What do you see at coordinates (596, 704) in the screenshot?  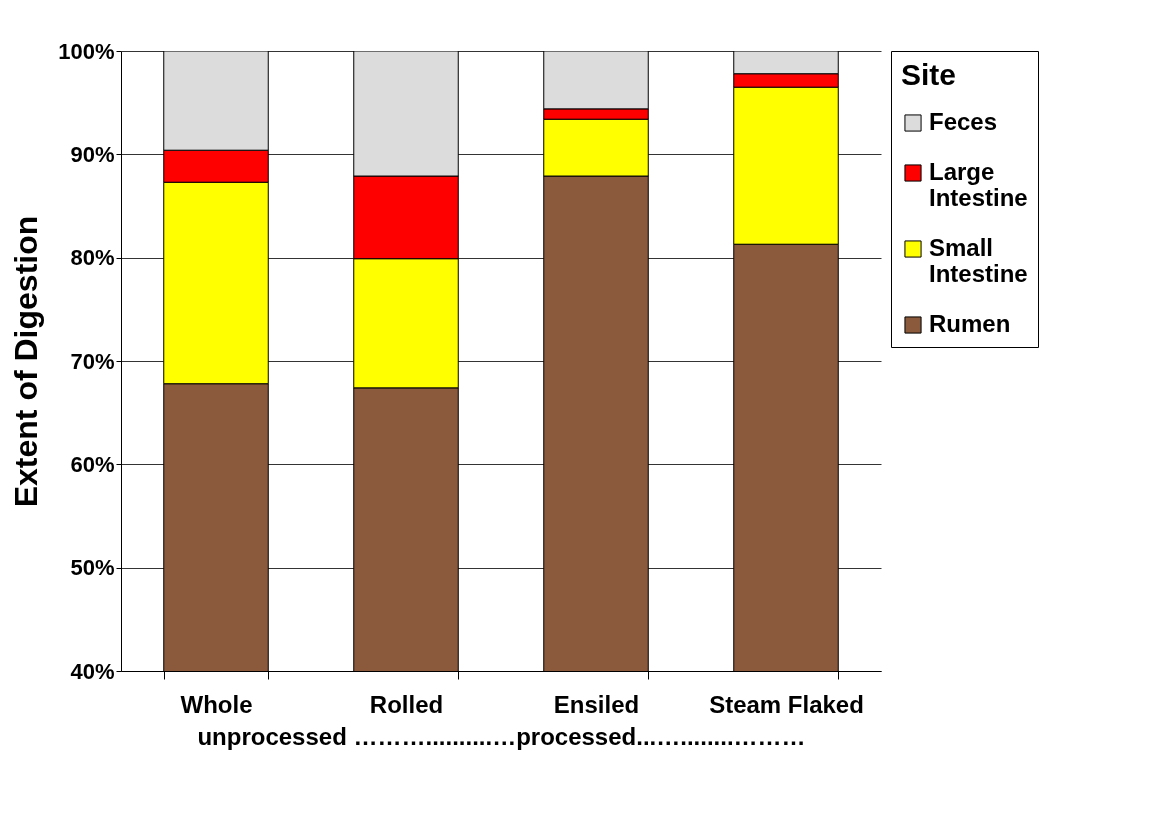 I see `x-tick-label: Ensiled` at bounding box center [596, 704].